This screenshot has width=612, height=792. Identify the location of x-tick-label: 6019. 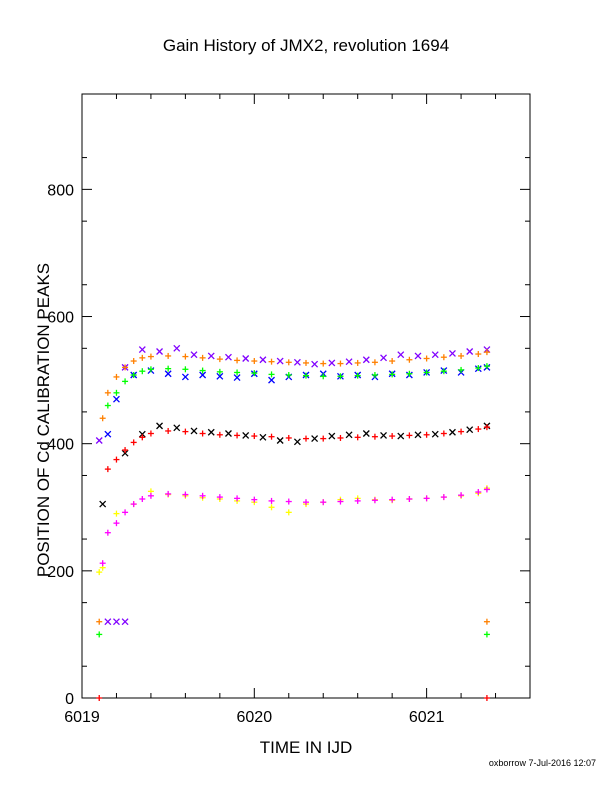
(82, 717).